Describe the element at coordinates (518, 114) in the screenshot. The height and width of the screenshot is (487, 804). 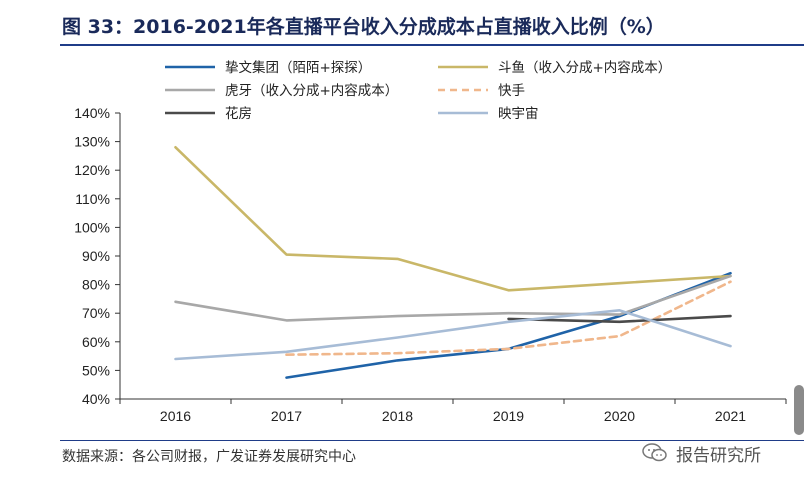
I see `legend-label: 映宇宙` at that location.